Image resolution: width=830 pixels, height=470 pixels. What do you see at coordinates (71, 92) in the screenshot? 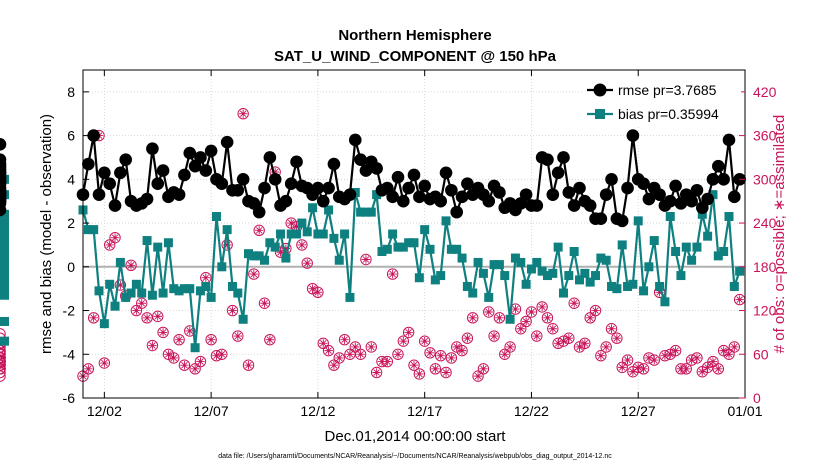
I see `y-tick-label: 8` at bounding box center [71, 92].